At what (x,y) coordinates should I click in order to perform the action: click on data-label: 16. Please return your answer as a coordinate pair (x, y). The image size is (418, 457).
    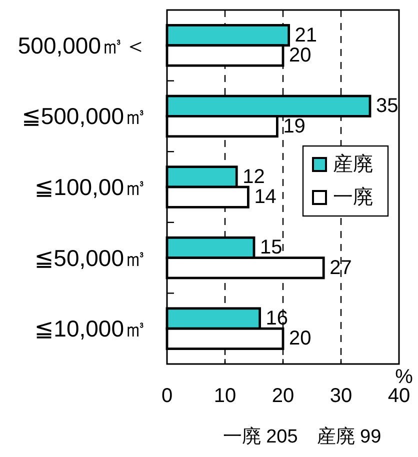
    Looking at the image, I should click on (277, 319).